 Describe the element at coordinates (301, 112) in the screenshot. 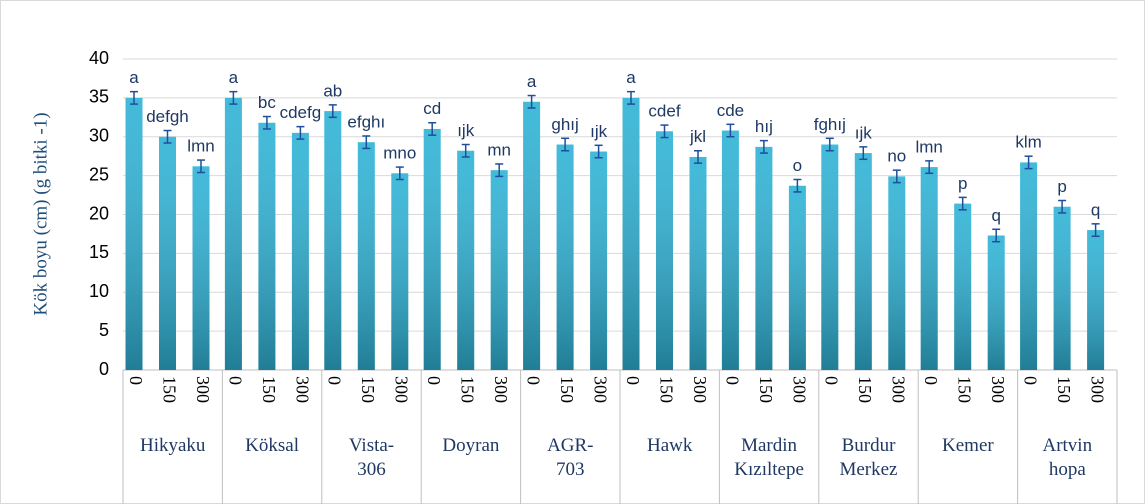

I see `value-label: cdefg` at that location.